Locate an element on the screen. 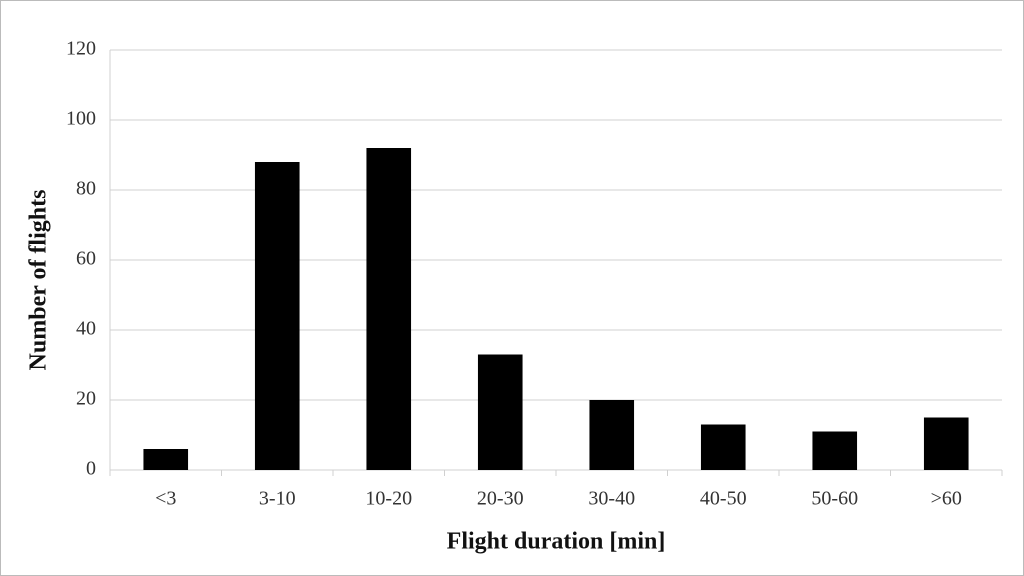 This screenshot has height=576, width=1024. y-tick-label: 120 is located at coordinates (81, 49).